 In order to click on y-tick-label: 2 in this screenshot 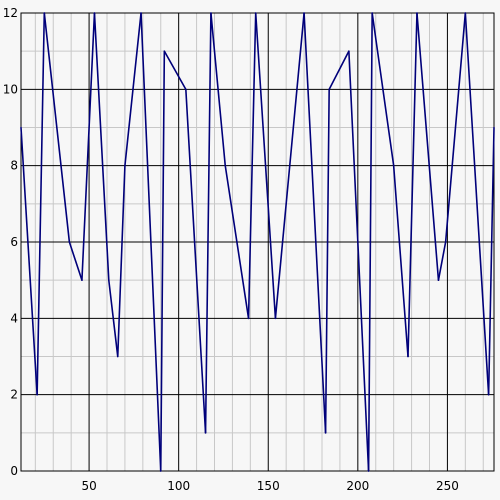, I will do `click(14, 395)`.